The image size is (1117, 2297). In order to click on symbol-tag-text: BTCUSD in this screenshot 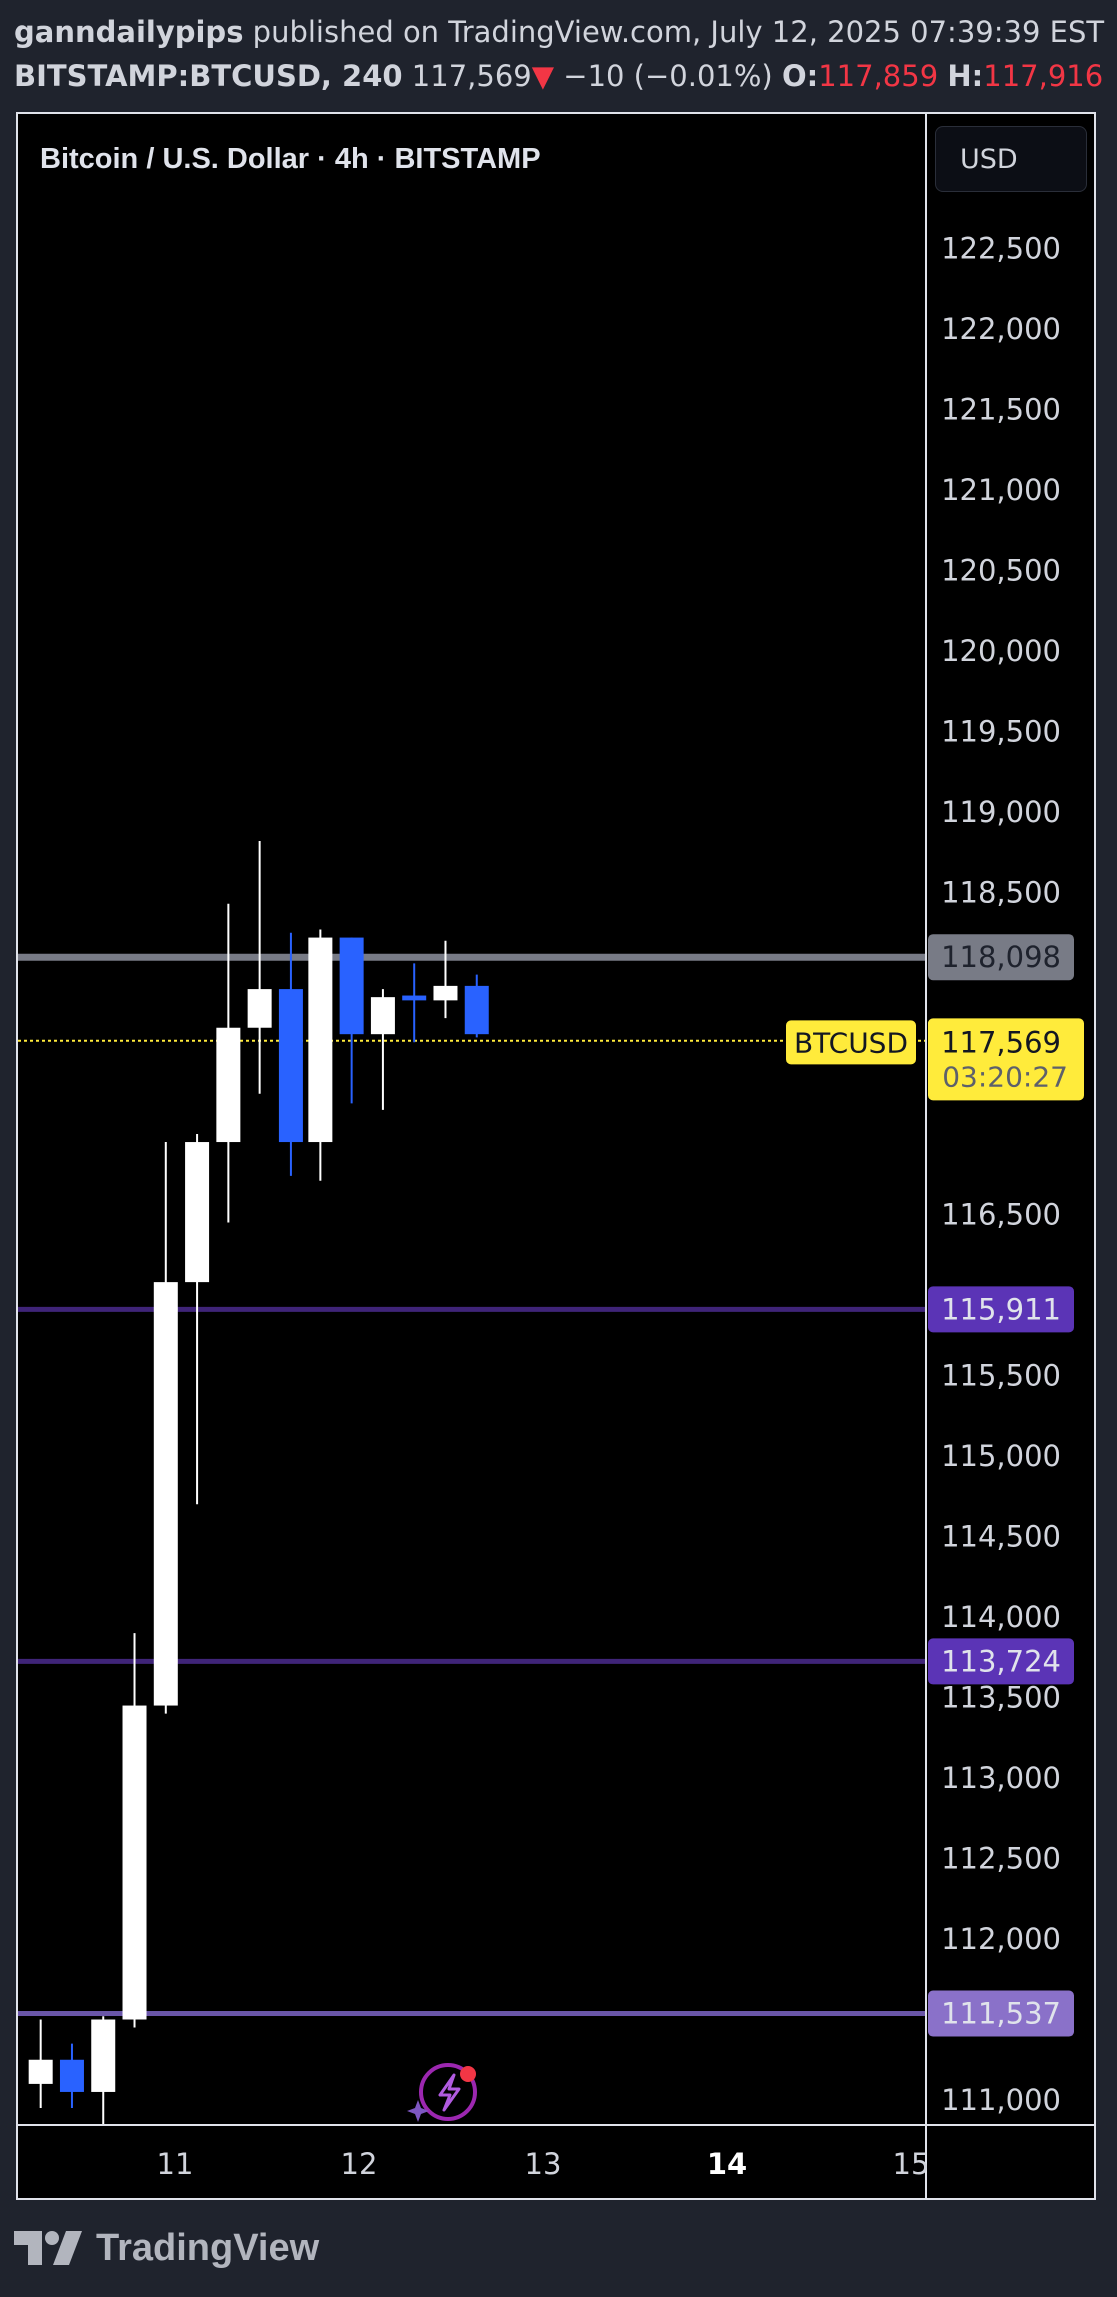, I will do `click(851, 1042)`.